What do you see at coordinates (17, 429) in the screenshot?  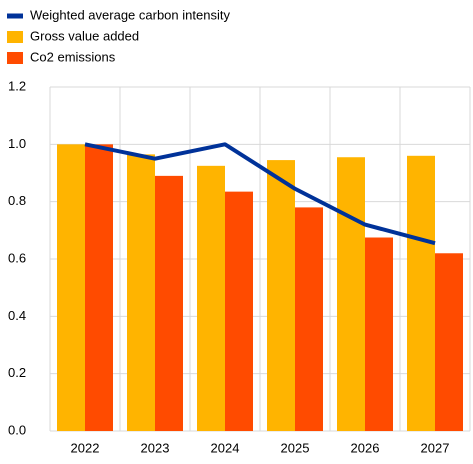 I see `y-tick-label: 0.0` at bounding box center [17, 429].